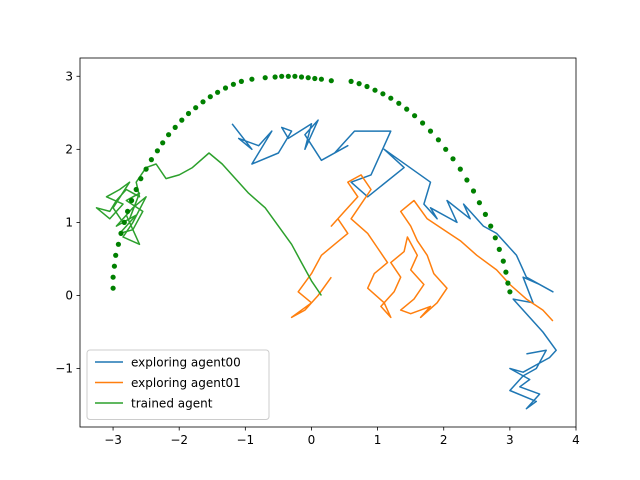  I want to click on legend-label-exploring-agent00: exploring agent00, so click(186, 363).